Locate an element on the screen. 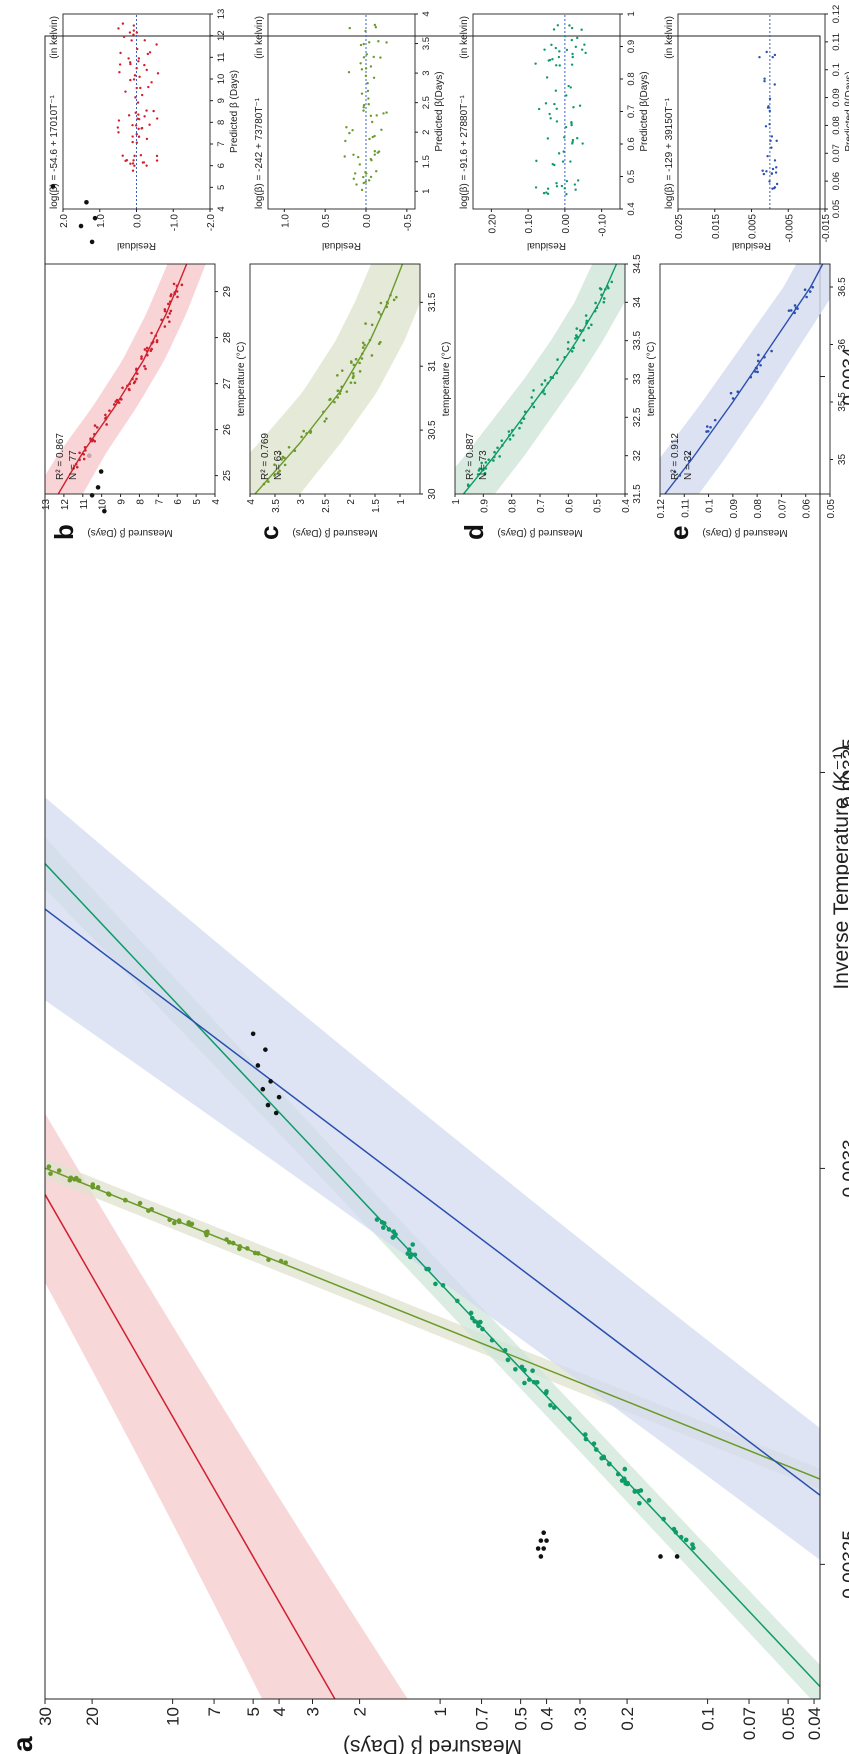 Image resolution: width=849 pixels, height=1754 pixels. y-tick-label: 0.05 is located at coordinates (788, 1723).